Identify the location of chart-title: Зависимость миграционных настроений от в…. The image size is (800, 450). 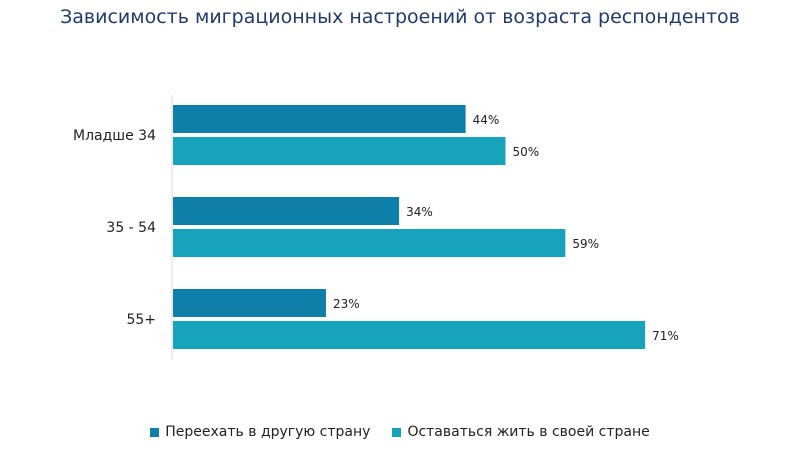
(400, 17).